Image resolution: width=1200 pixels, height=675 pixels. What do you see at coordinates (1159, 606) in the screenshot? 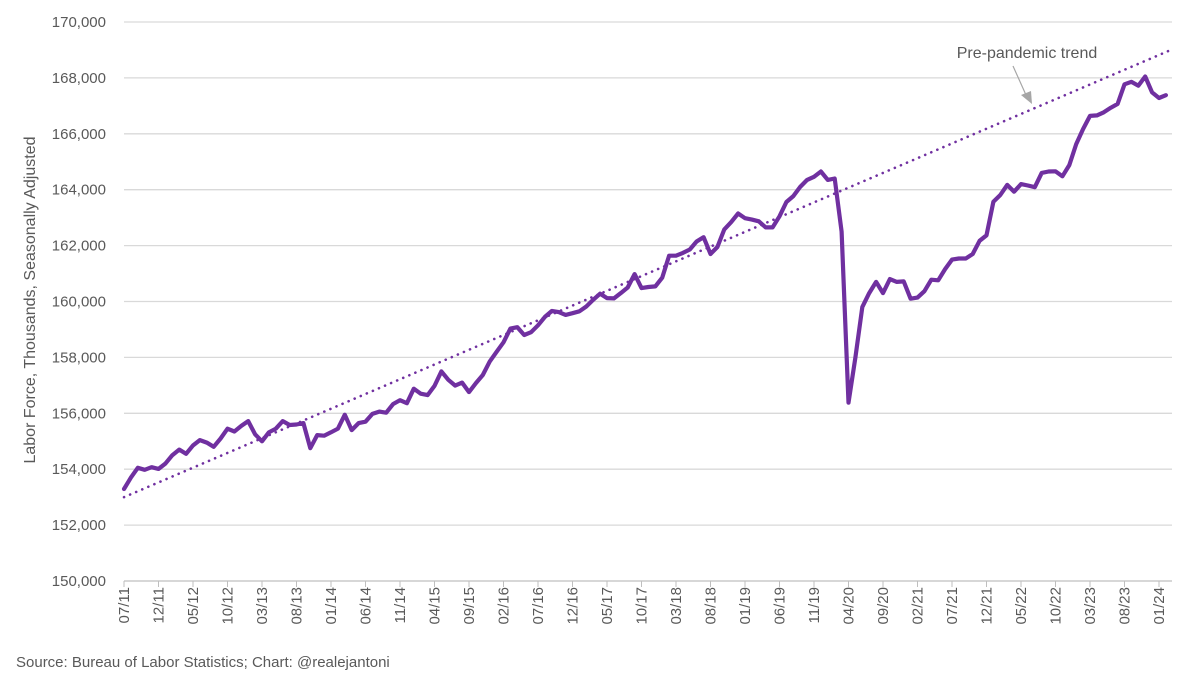
I see `x-tick-label: 01/24` at bounding box center [1159, 606].